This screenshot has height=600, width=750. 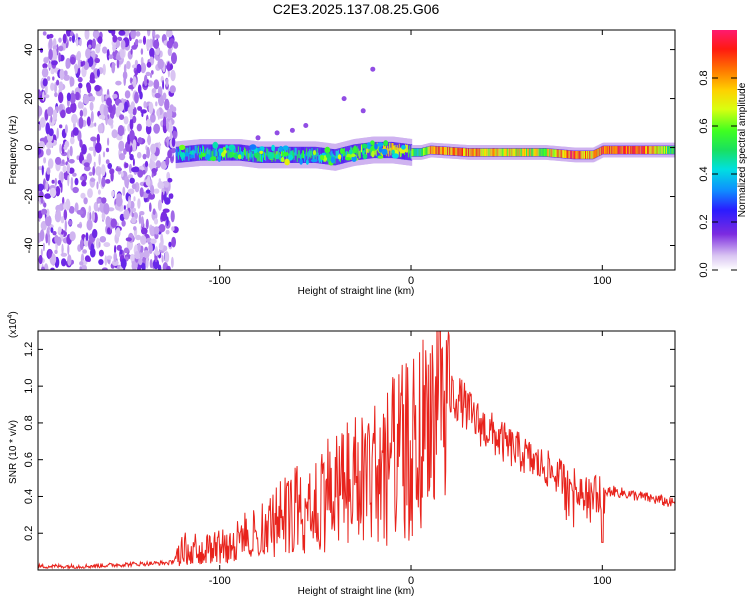 What do you see at coordinates (29, 349) in the screenshot?
I see `y-tick-label: 1.2` at bounding box center [29, 349].